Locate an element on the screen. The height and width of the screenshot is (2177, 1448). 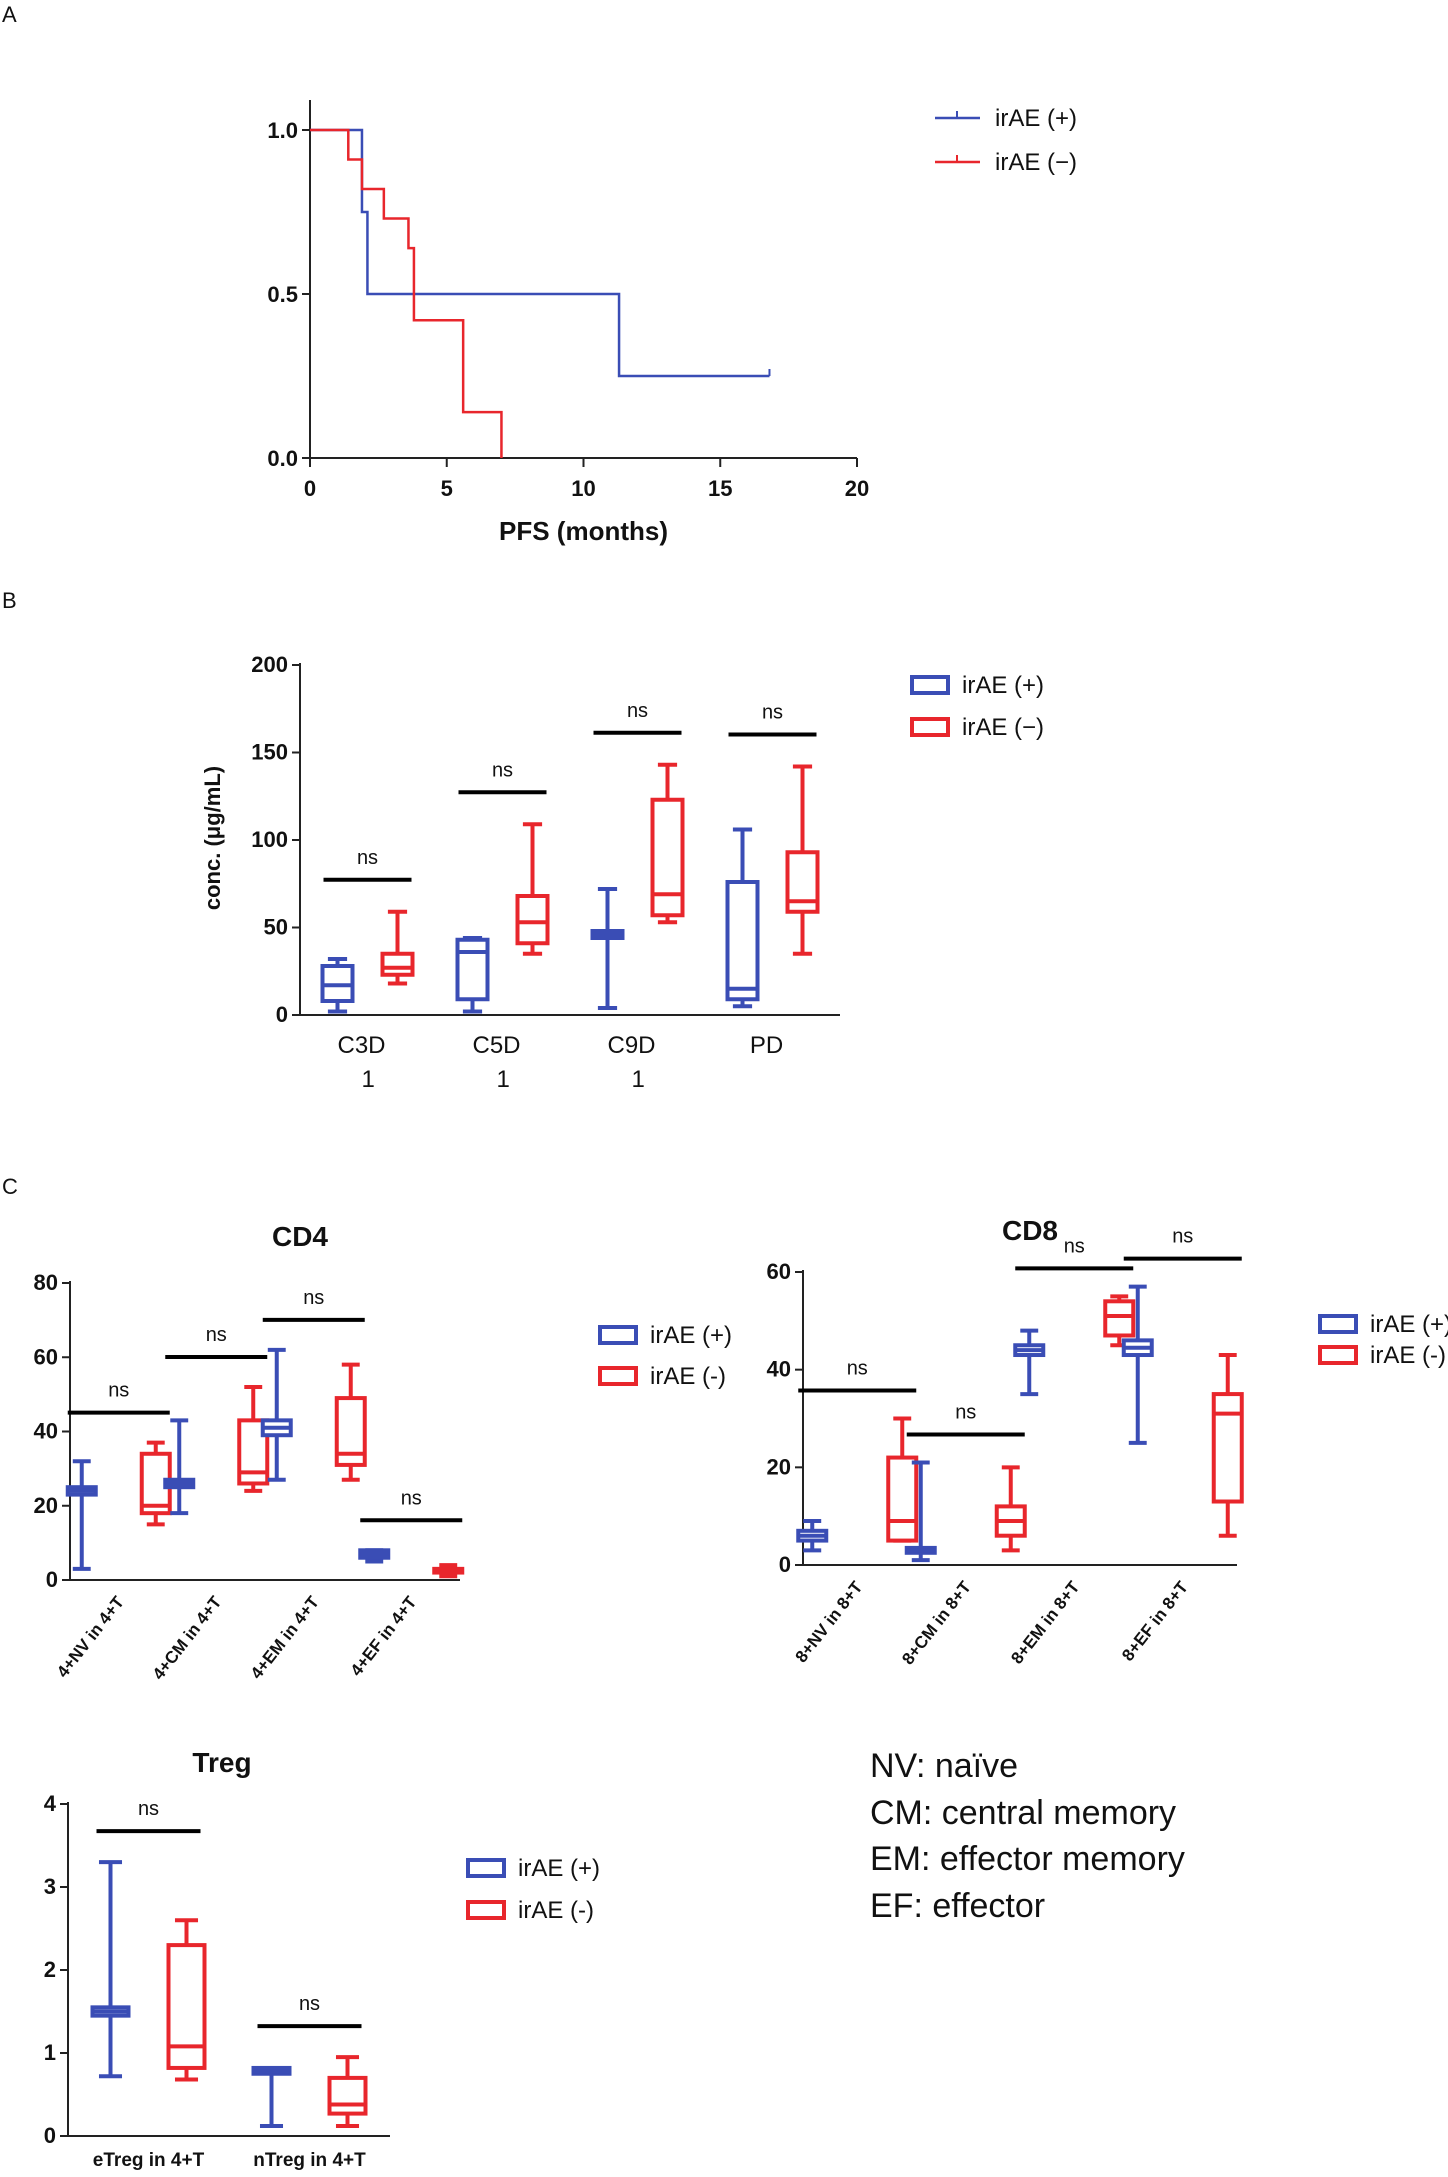
y-tick-label: 80 is located at coordinates (46, 1282).